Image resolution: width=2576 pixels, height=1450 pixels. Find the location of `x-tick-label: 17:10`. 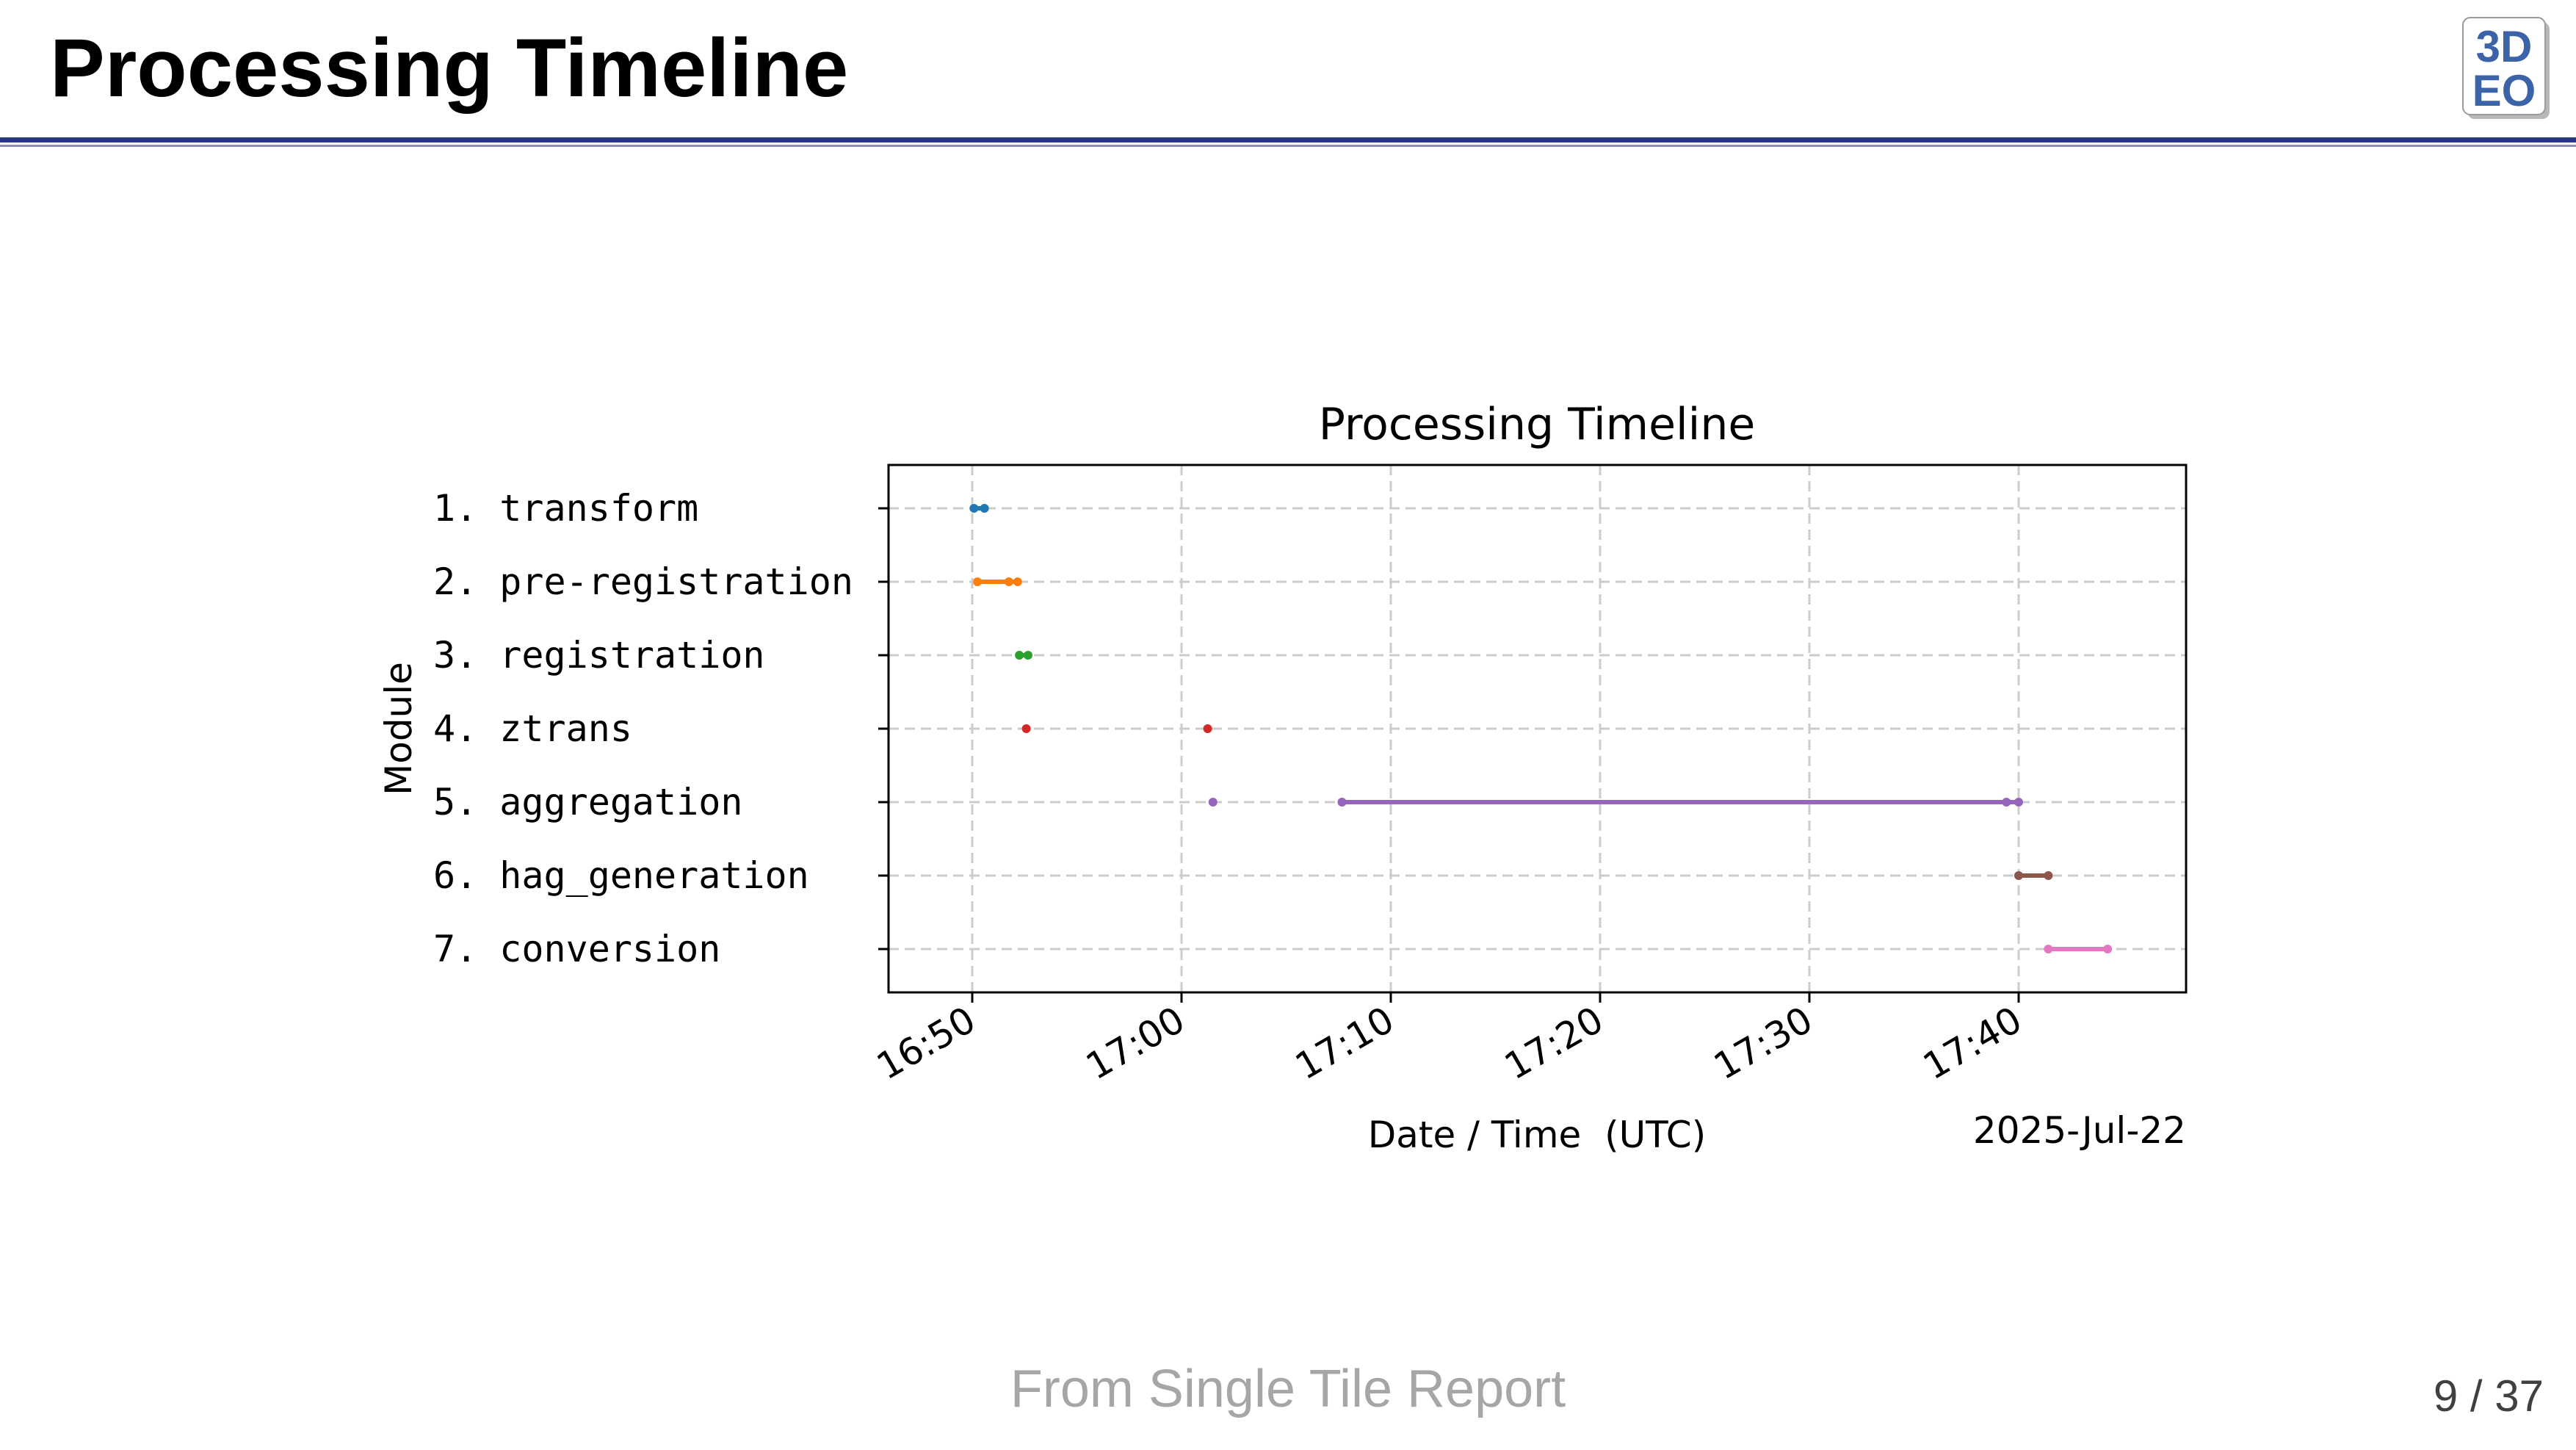

x-tick-label: 17:10 is located at coordinates (1344, 1043).